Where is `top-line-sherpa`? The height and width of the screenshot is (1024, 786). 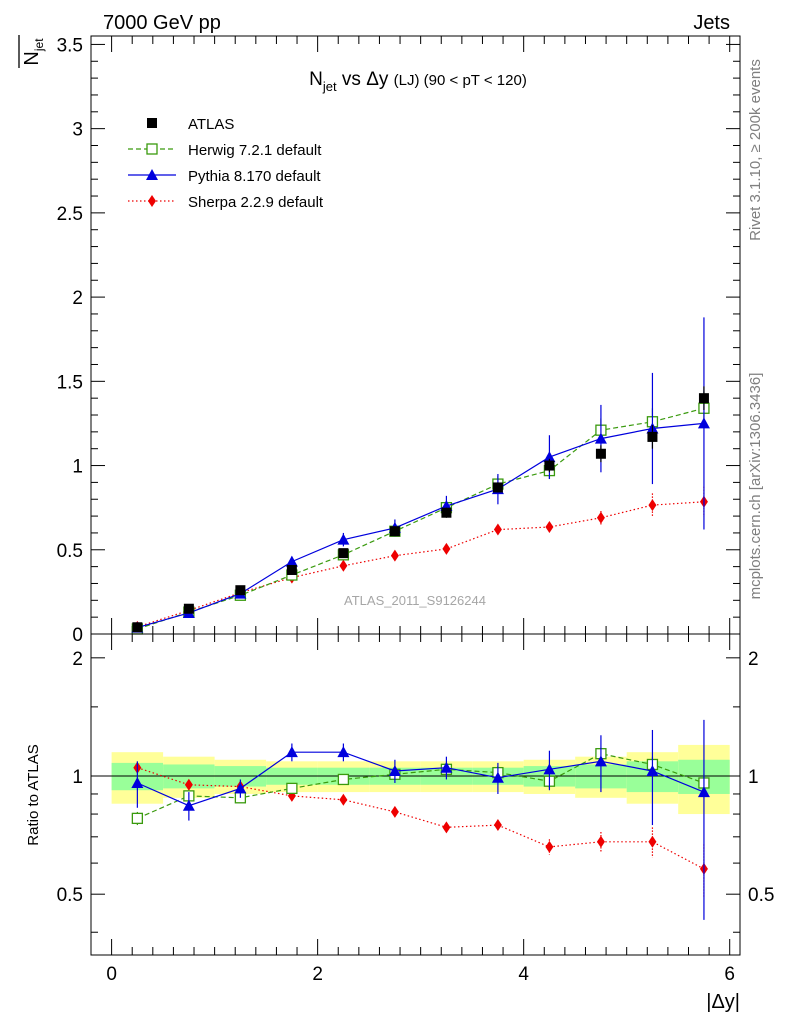 top-line-sherpa is located at coordinates (420, 564).